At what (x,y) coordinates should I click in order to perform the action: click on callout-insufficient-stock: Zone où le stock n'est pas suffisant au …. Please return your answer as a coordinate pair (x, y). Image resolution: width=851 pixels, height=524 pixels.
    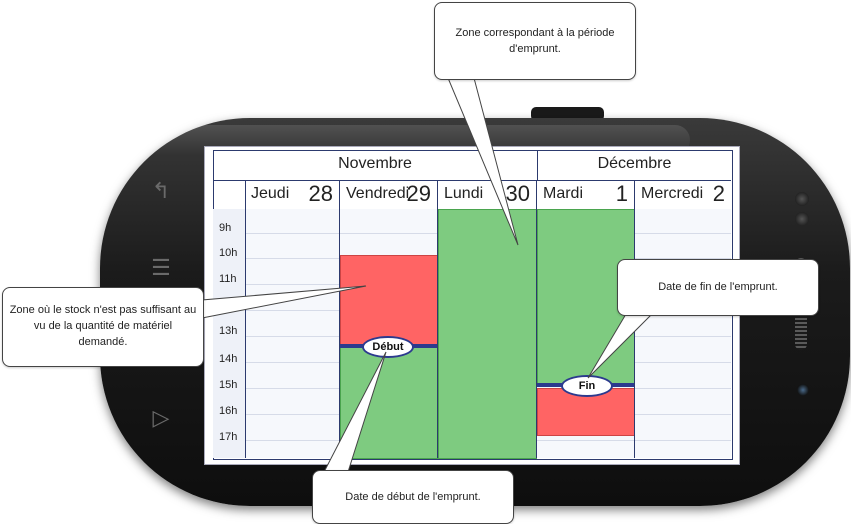
    Looking at the image, I should click on (103, 327).